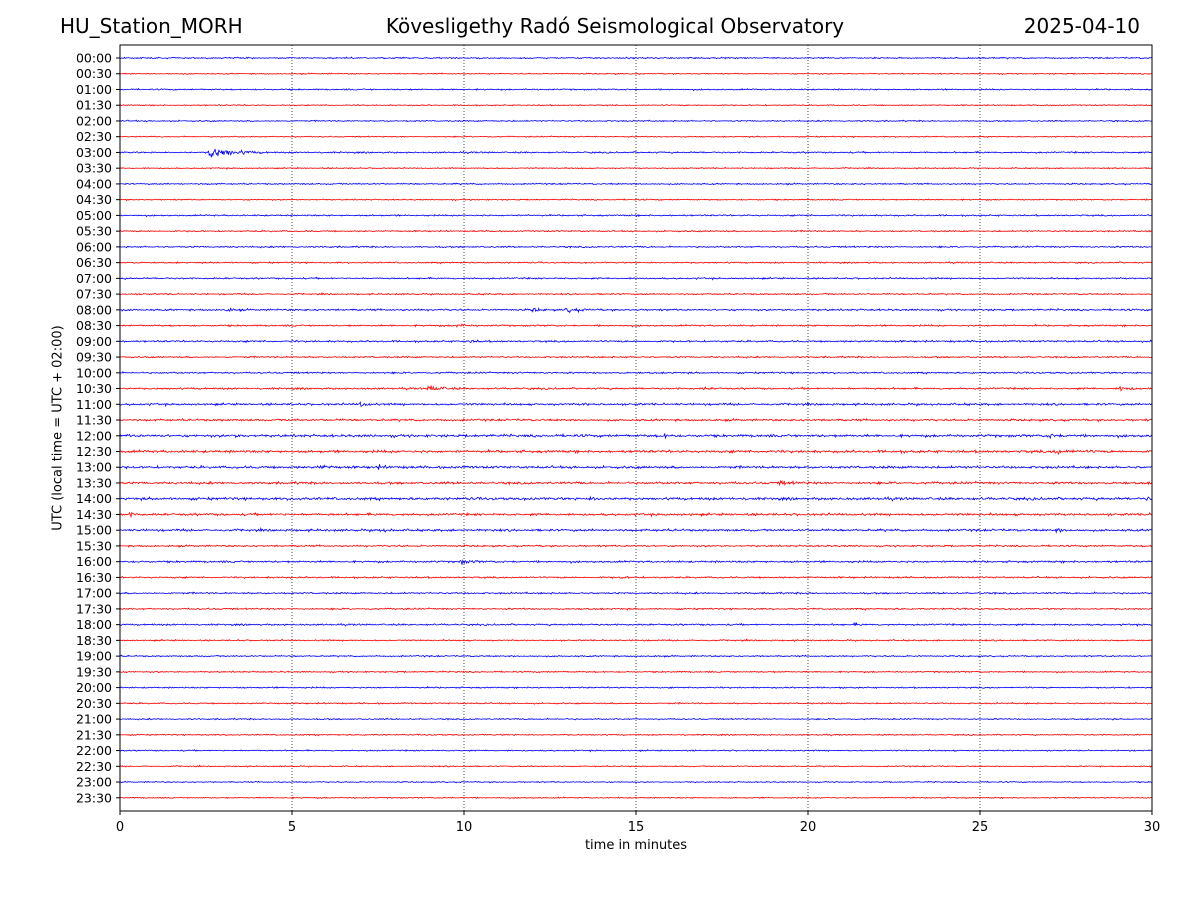 The height and width of the screenshot is (900, 1200). I want to click on y-tick-label: 15:30, so click(94, 545).